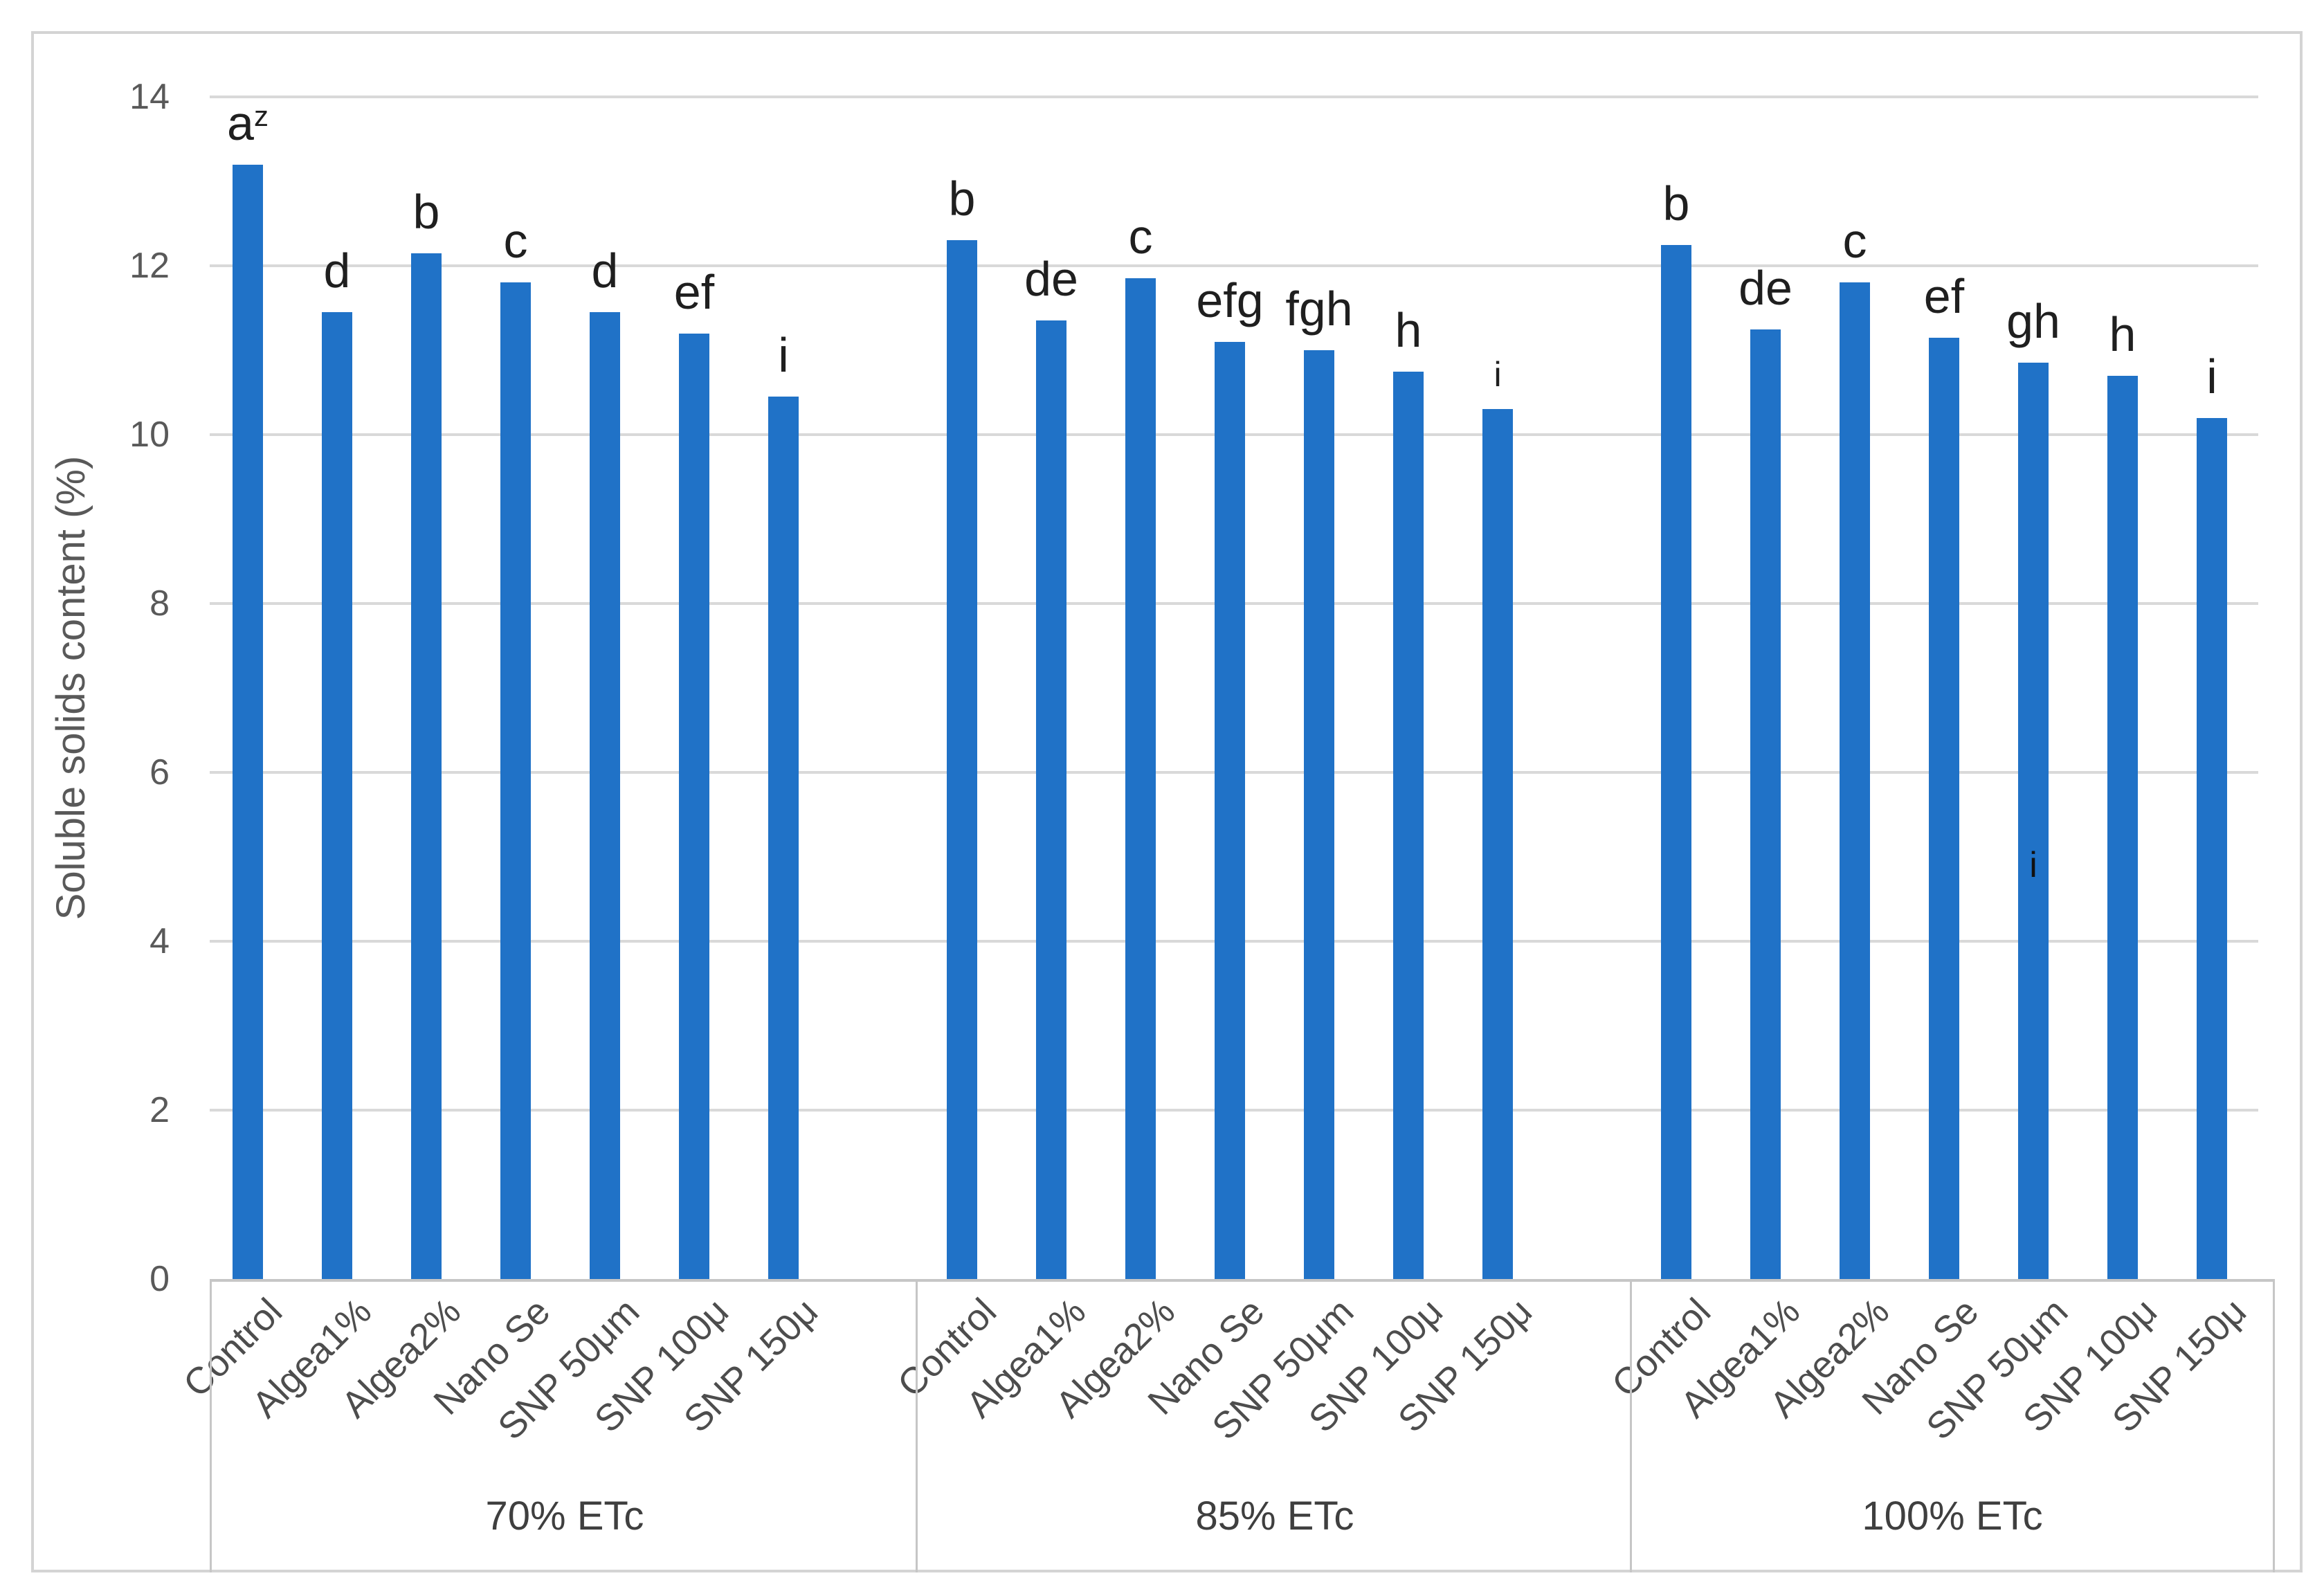  I want to click on bar-85ETc-SNP100, so click(1408, 825).